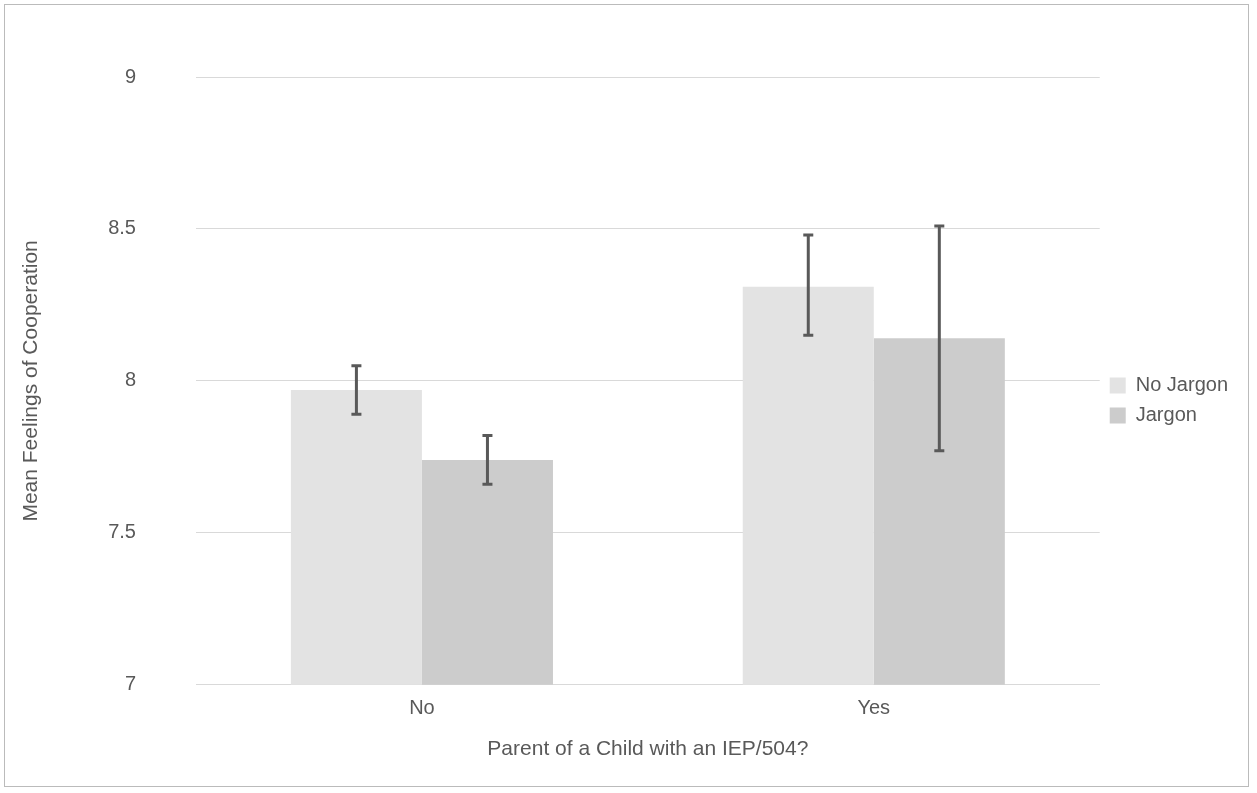 The height and width of the screenshot is (793, 1257). Describe the element at coordinates (648, 748) in the screenshot. I see `x-axis-title: Parent of a Child with an IEP/504?` at that location.